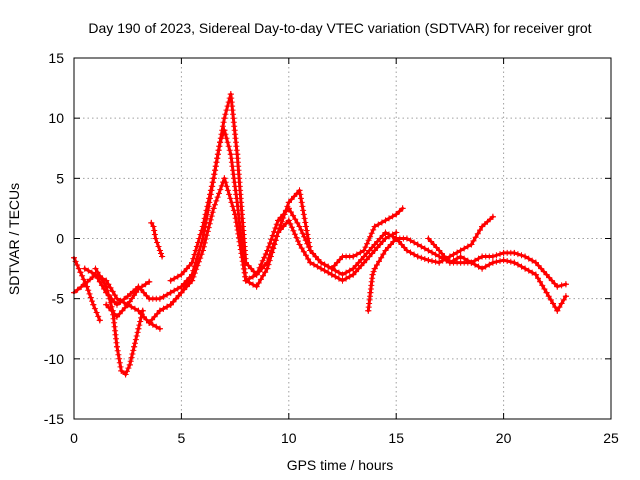  What do you see at coordinates (60, 178) in the screenshot?
I see `y-tick-label: 5` at bounding box center [60, 178].